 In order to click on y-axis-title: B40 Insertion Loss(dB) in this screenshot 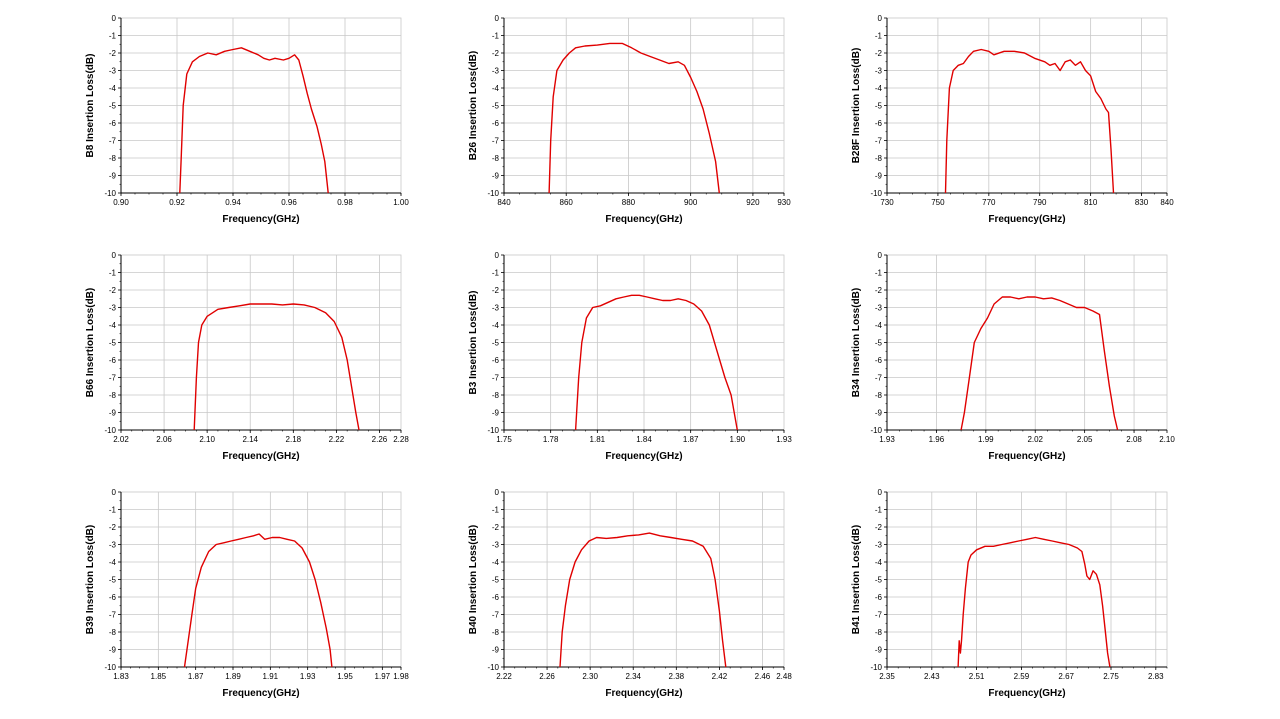, I will do `click(473, 579)`.